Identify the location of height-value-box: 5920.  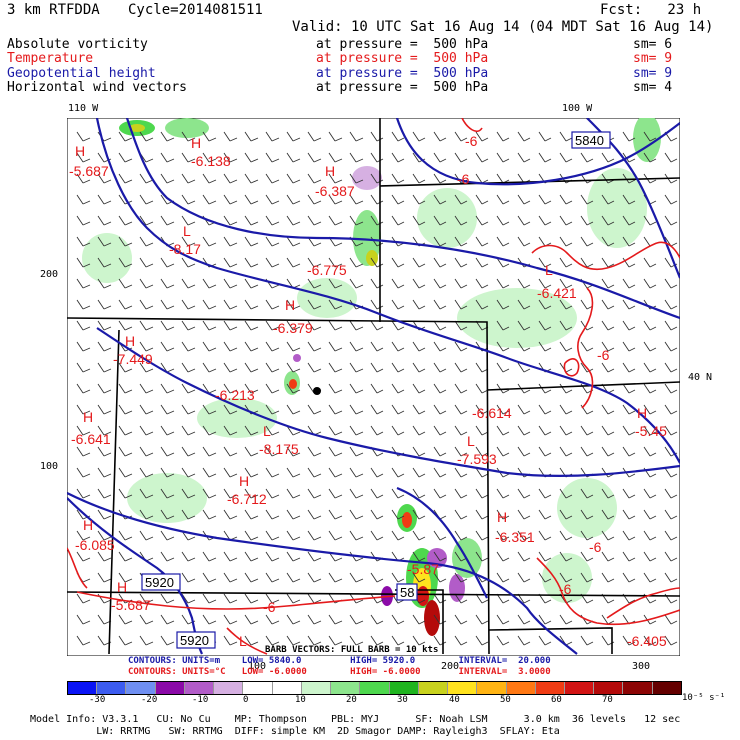
(161, 582).